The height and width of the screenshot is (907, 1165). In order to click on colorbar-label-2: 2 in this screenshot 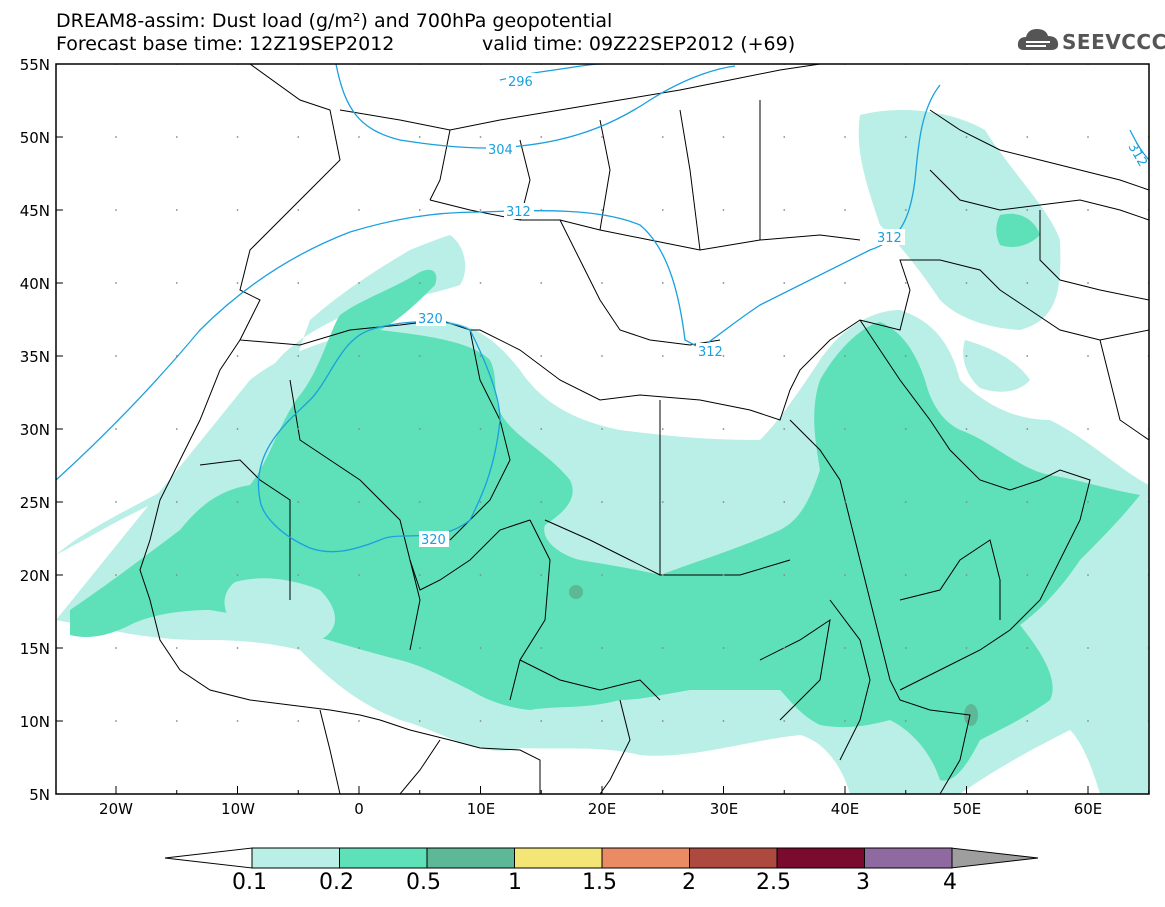, I will do `click(689, 882)`.